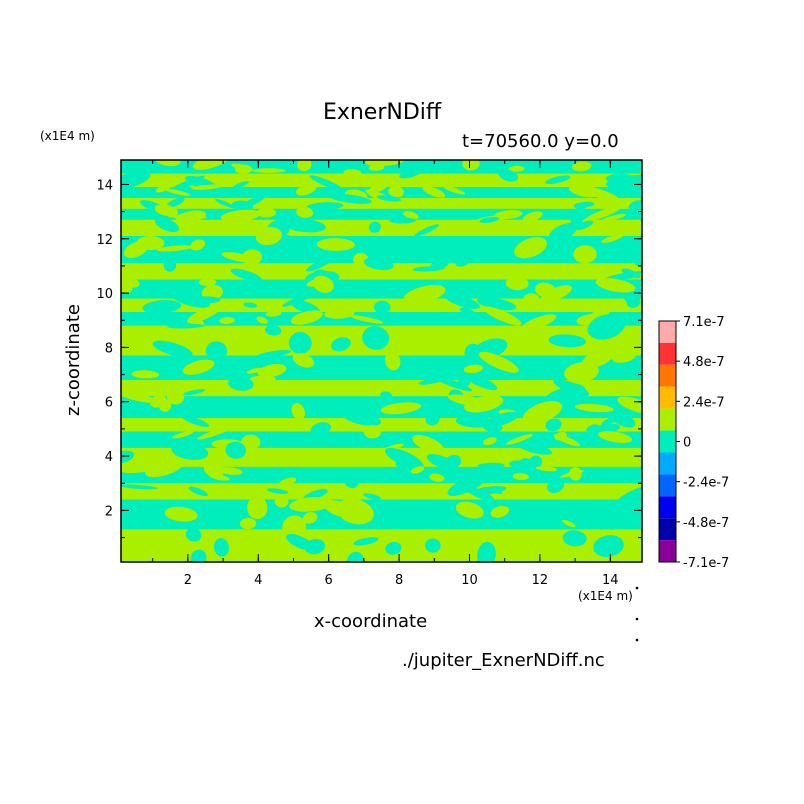 The image size is (804, 804). What do you see at coordinates (706, 523) in the screenshot?
I see `colorbar-label: -4.8e-7` at bounding box center [706, 523].